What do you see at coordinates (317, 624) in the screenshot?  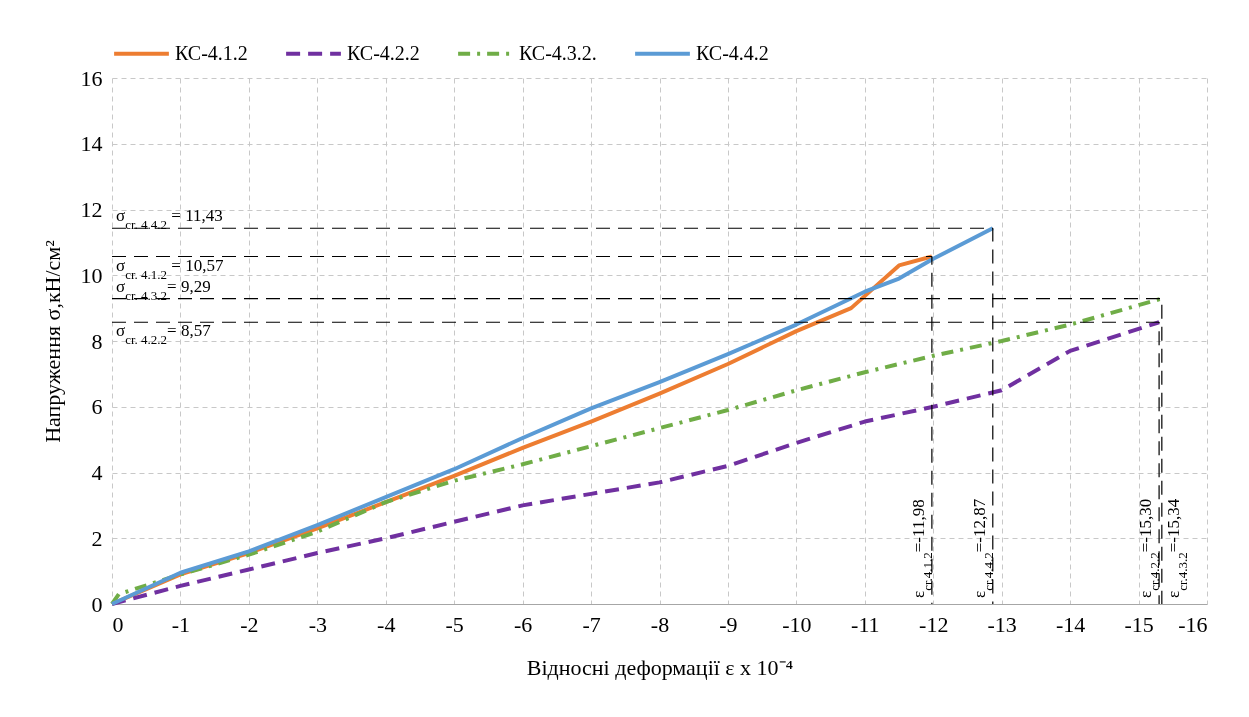 I see `x-tick-label: -3` at bounding box center [317, 624].